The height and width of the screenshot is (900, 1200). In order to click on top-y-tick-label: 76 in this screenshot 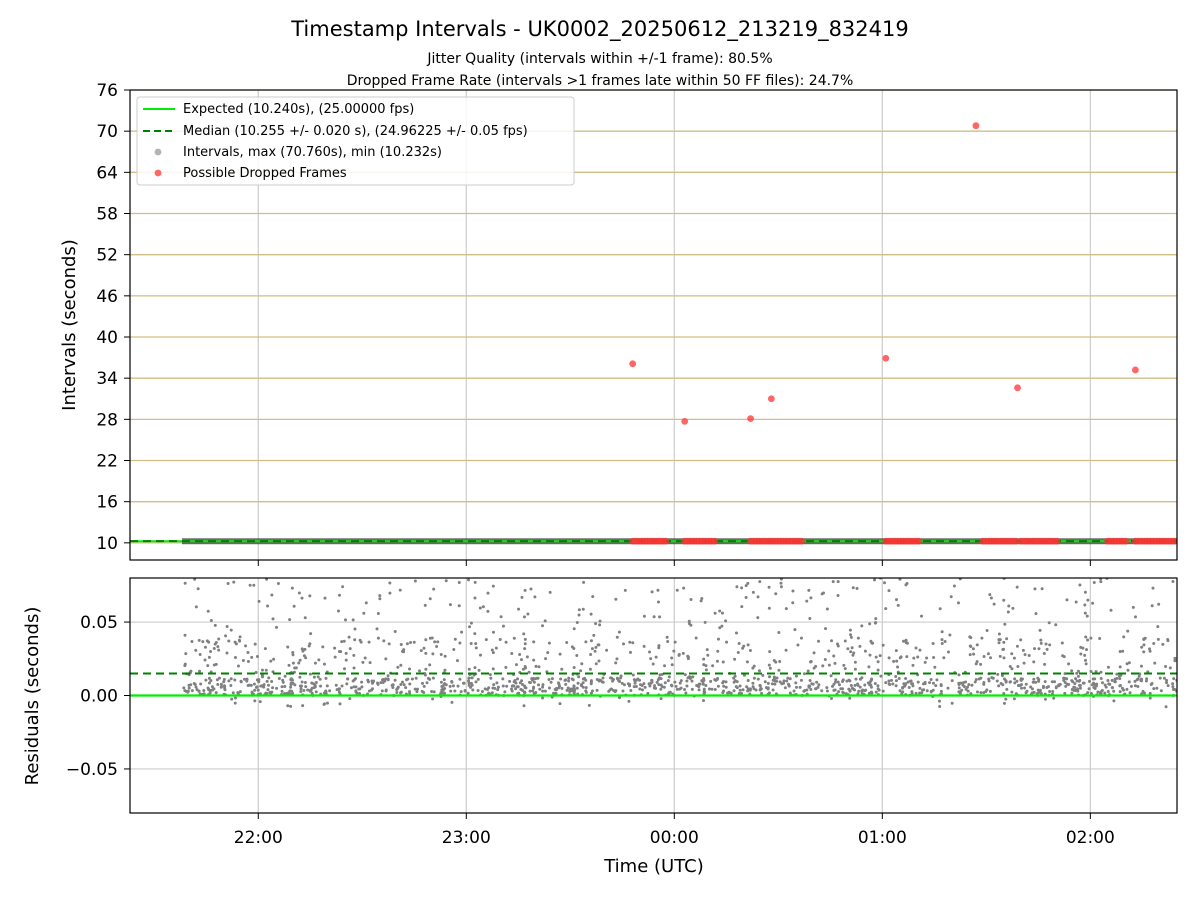, I will do `click(107, 91)`.